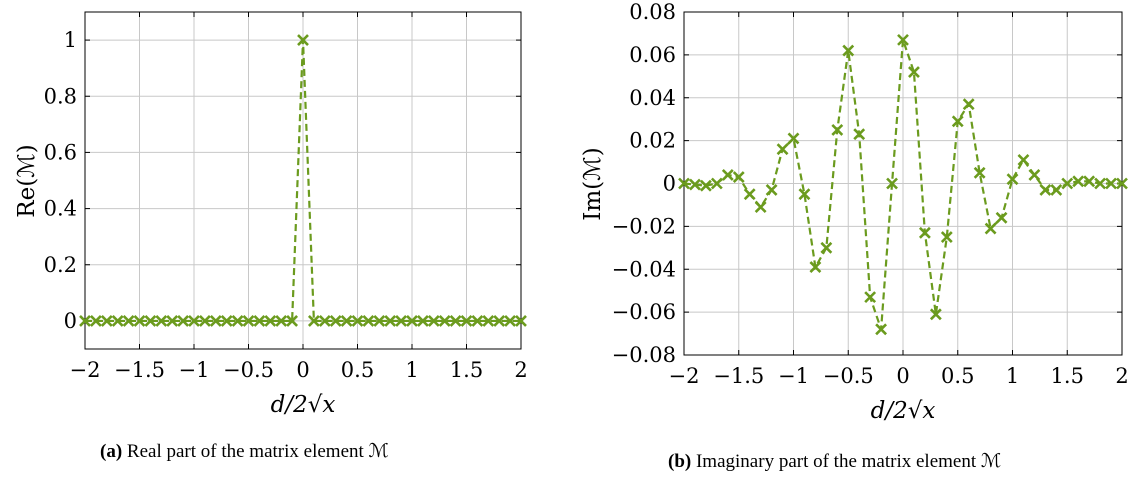 The height and width of the screenshot is (482, 1135). Describe the element at coordinates (644, 269) in the screenshot. I see `y-tick-label: −0.04` at that location.